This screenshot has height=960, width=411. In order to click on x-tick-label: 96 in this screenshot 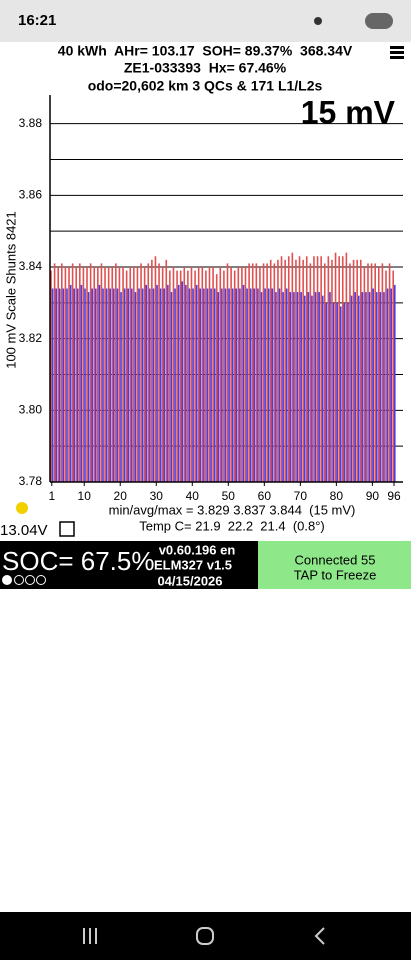, I will do `click(394, 496)`.